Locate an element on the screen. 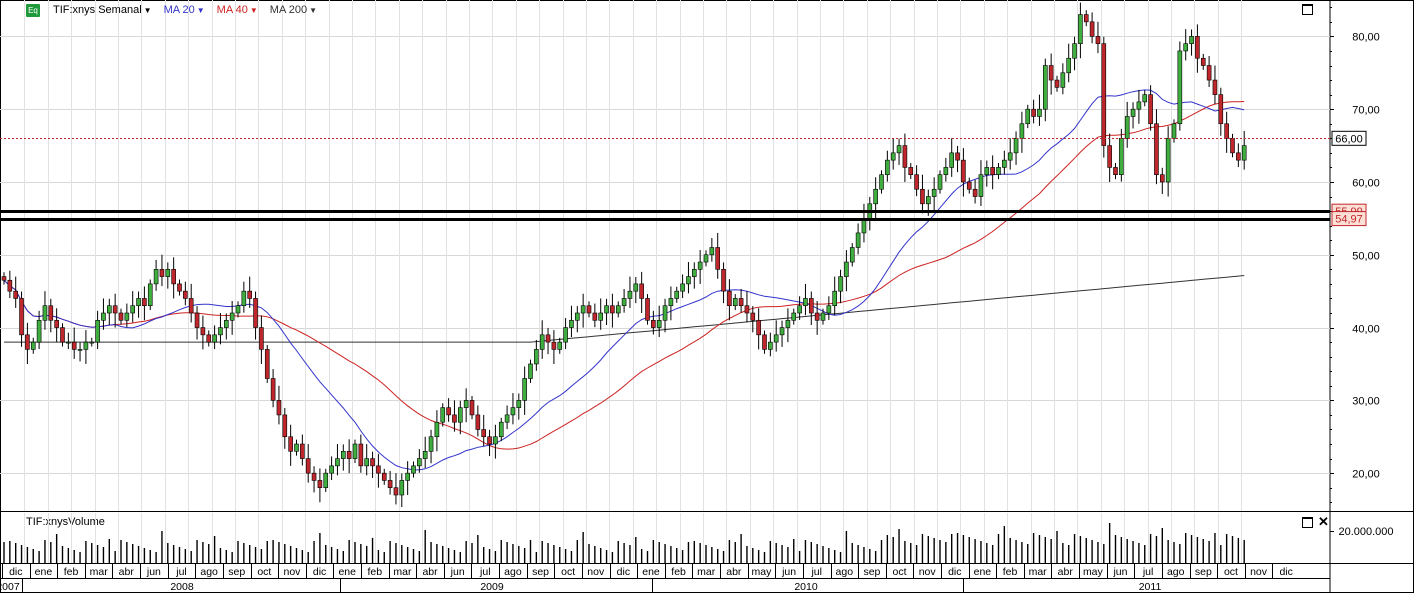 The image size is (1414, 593). month-label: jul is located at coordinates (816, 572).